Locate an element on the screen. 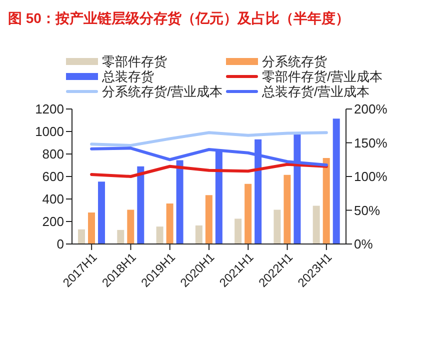 This screenshot has width=424, height=346. y2-tick-label: 0% is located at coordinates (364, 244).